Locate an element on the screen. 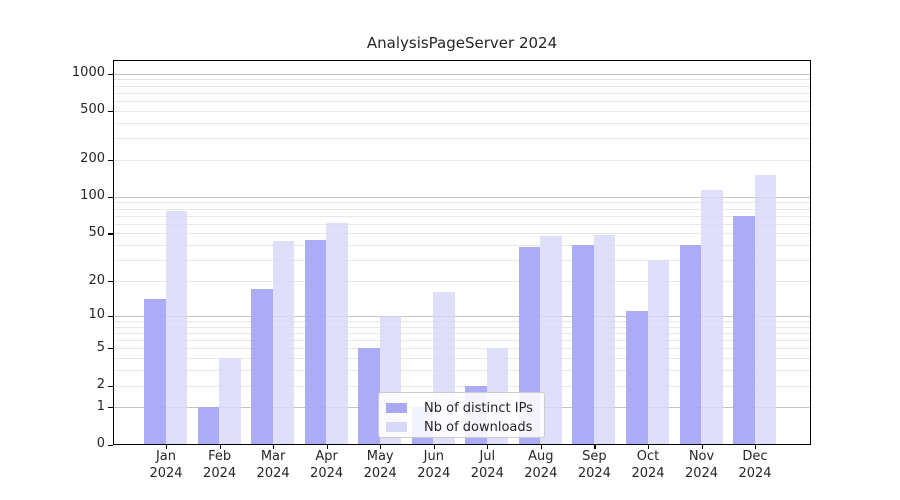 Image resolution: width=900 pixels, height=500 pixels. bar-downloads-oct is located at coordinates (658, 352).